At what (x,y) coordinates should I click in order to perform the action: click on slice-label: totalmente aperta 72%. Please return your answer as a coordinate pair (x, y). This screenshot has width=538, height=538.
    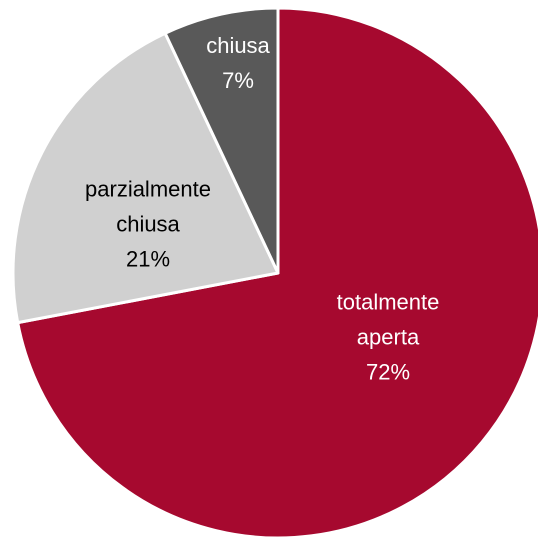
    Looking at the image, I should click on (388, 337).